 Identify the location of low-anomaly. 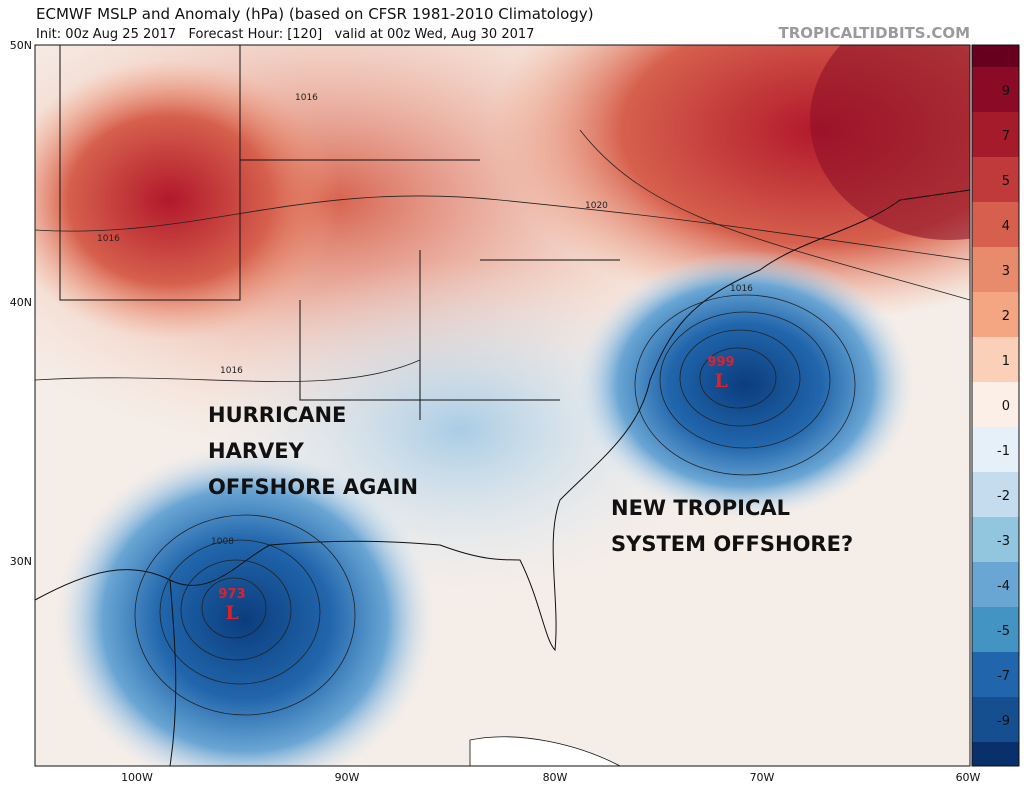
(745, 385).